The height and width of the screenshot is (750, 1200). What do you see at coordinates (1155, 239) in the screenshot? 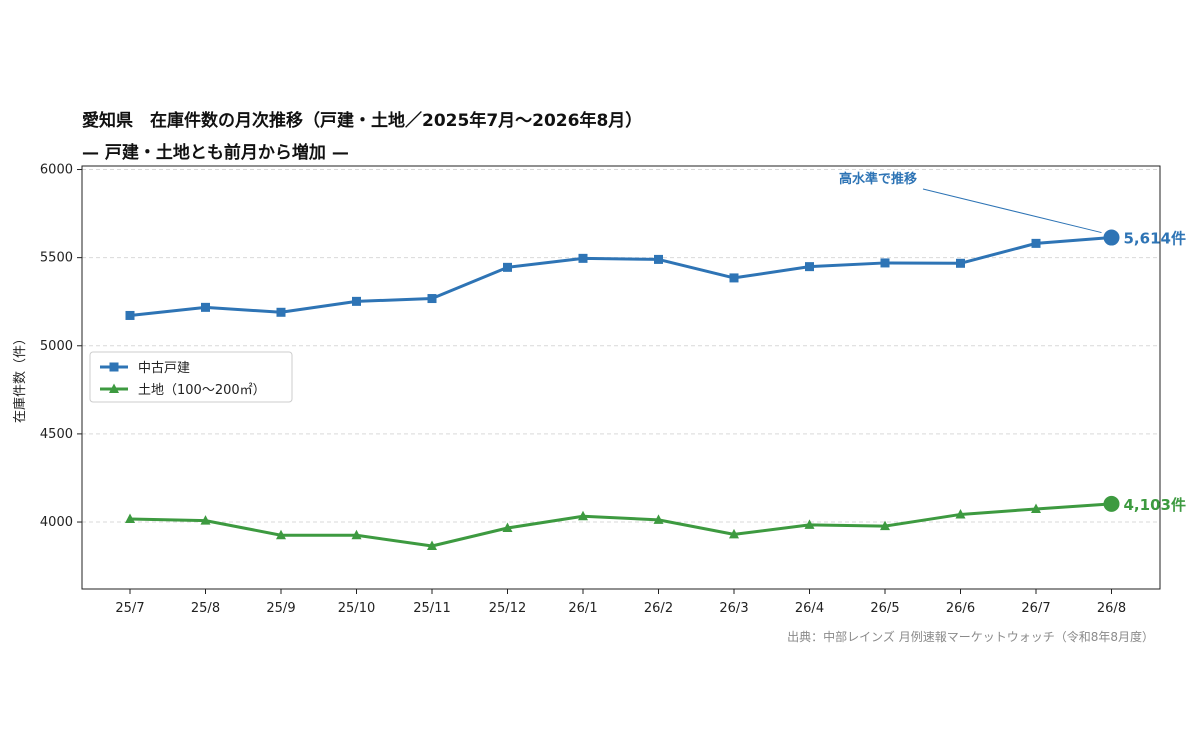
I see `end-value-label: 5,614件` at bounding box center [1155, 239].